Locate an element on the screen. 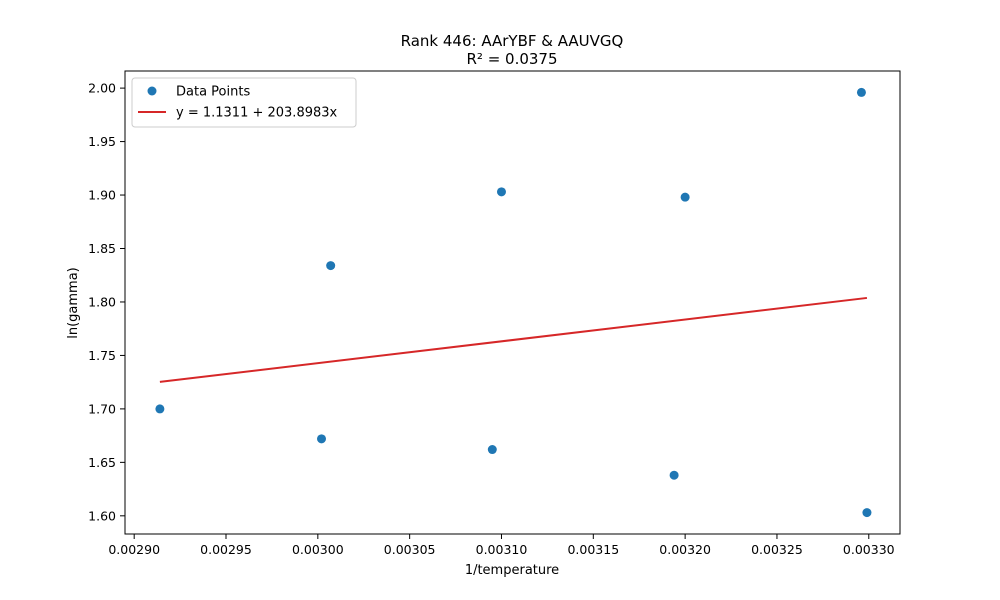 The height and width of the screenshot is (600, 1000). legend-box is located at coordinates (244, 102).